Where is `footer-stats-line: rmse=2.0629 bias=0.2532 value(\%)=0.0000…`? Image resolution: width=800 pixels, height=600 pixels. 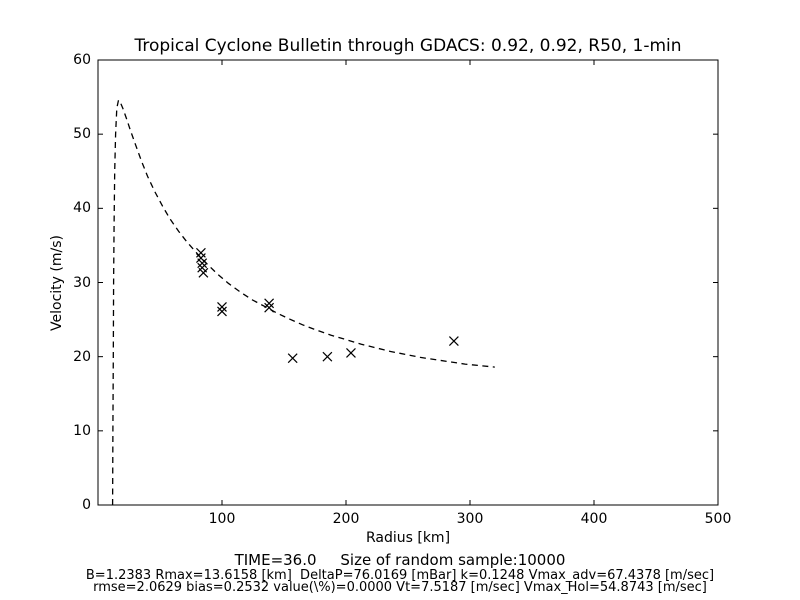 footer-stats-line: rmse=2.0629 bias=0.2532 value(\%)=0.0000… is located at coordinates (400, 587).